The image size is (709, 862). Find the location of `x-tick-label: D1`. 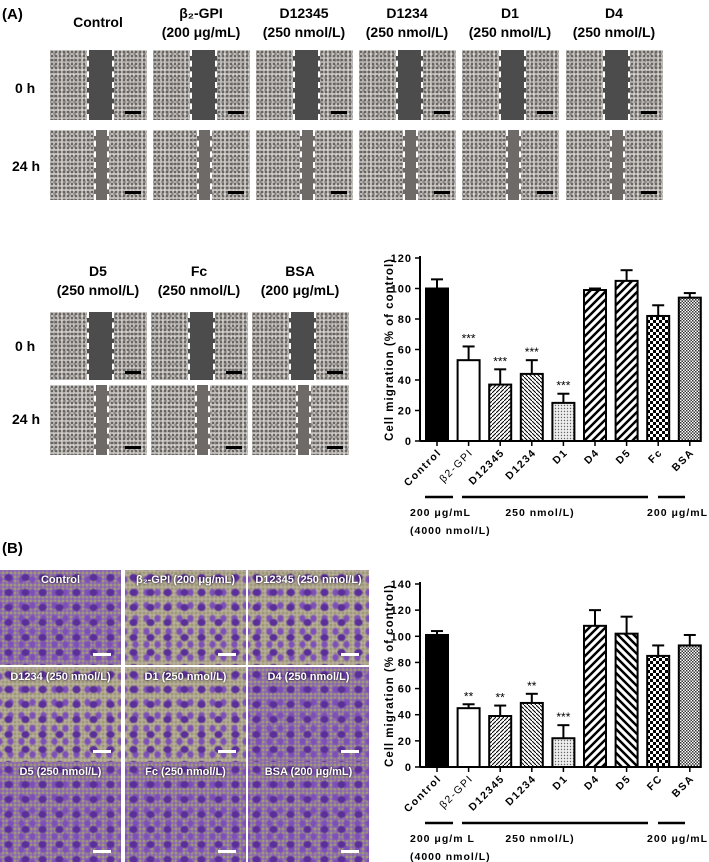

x-tick-label: D1 is located at coordinates (560, 783).